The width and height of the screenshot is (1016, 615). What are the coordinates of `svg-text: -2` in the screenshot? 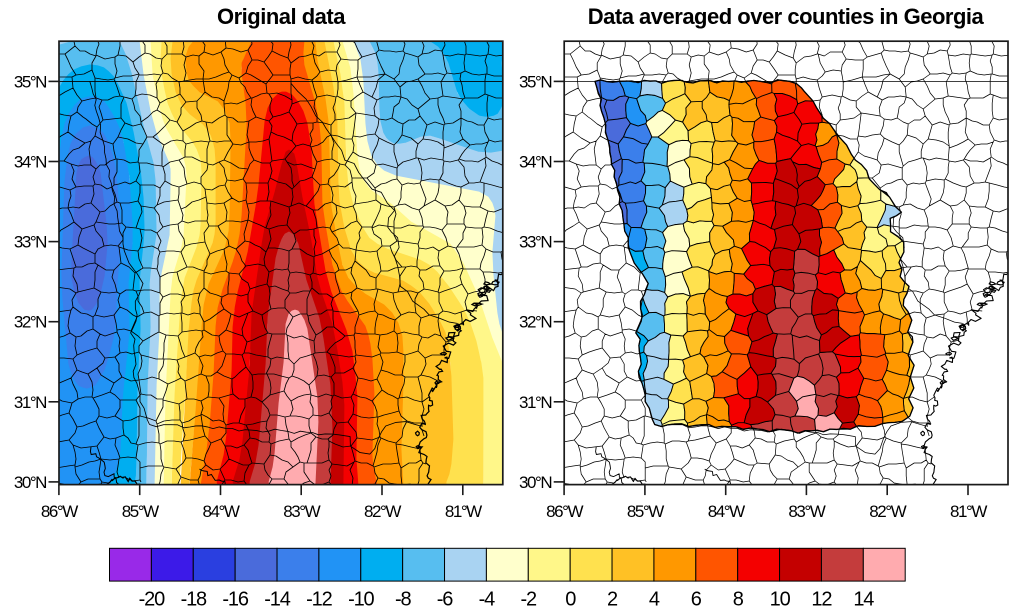 It's located at (529, 600).